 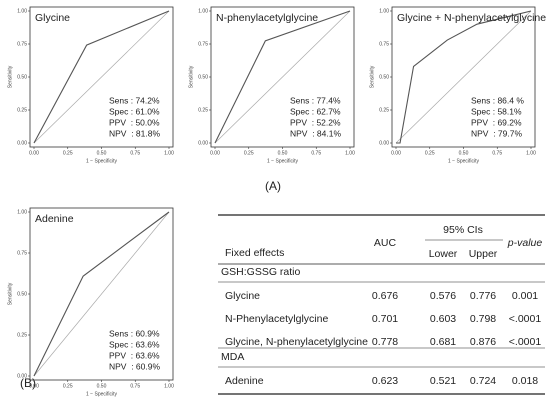 I want to click on value-cell: 0.576, so click(x=443, y=296).